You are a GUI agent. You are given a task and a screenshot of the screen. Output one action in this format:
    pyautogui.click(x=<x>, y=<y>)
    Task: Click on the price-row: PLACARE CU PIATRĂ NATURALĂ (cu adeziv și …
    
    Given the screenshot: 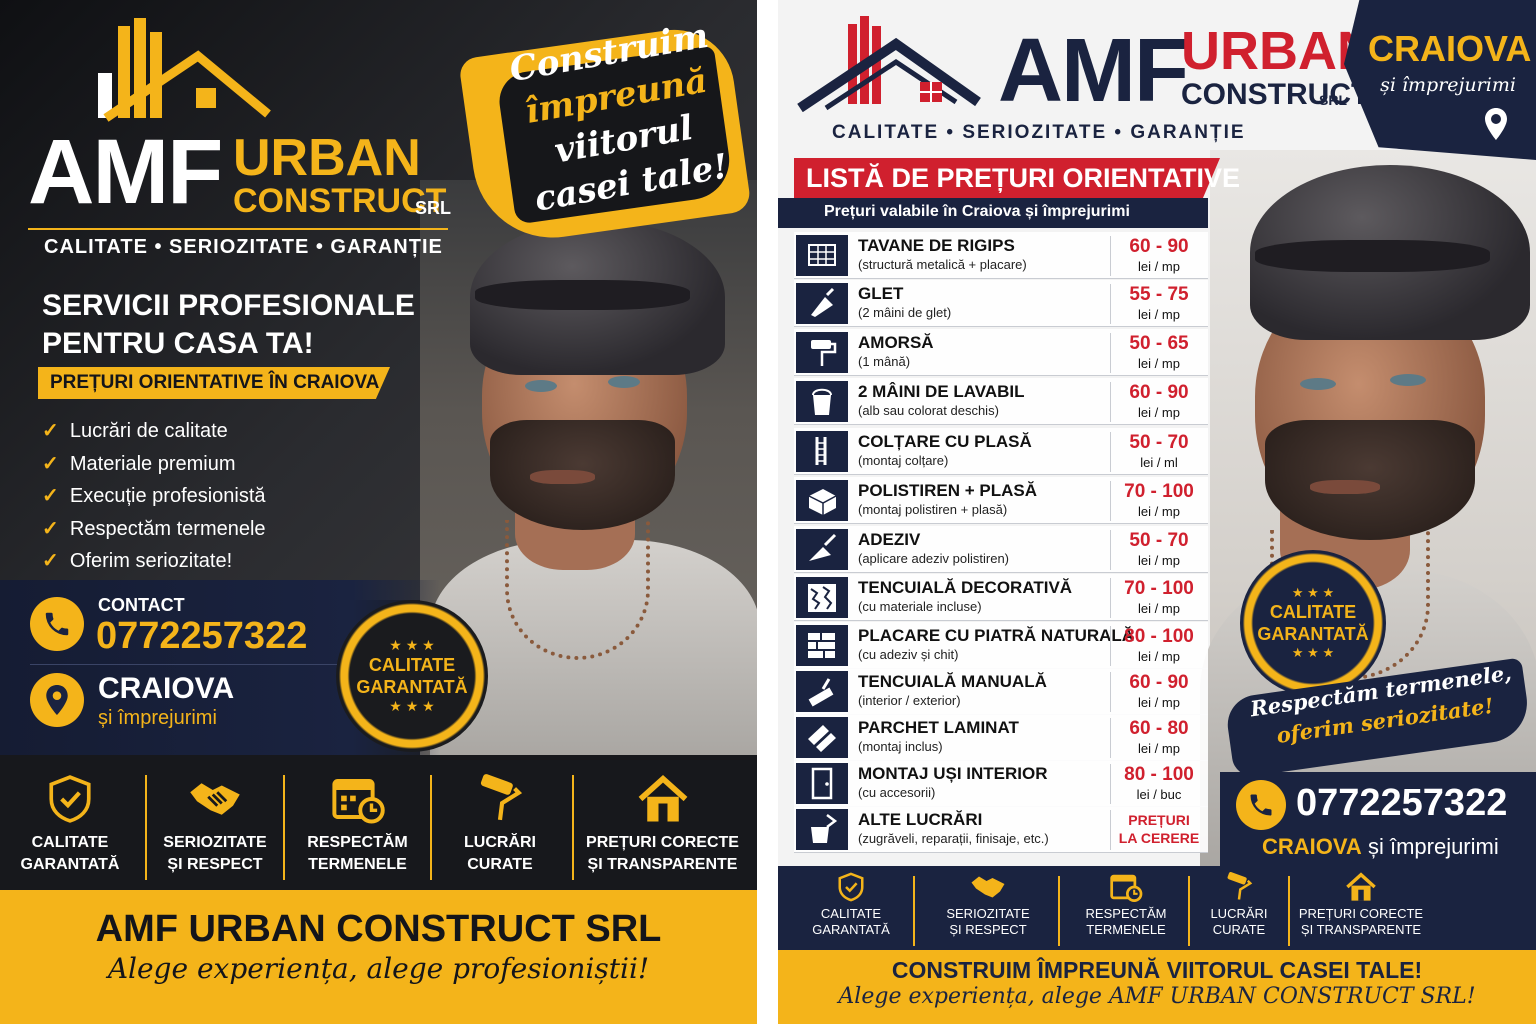 What is the action you would take?
    pyautogui.click(x=1001, y=645)
    